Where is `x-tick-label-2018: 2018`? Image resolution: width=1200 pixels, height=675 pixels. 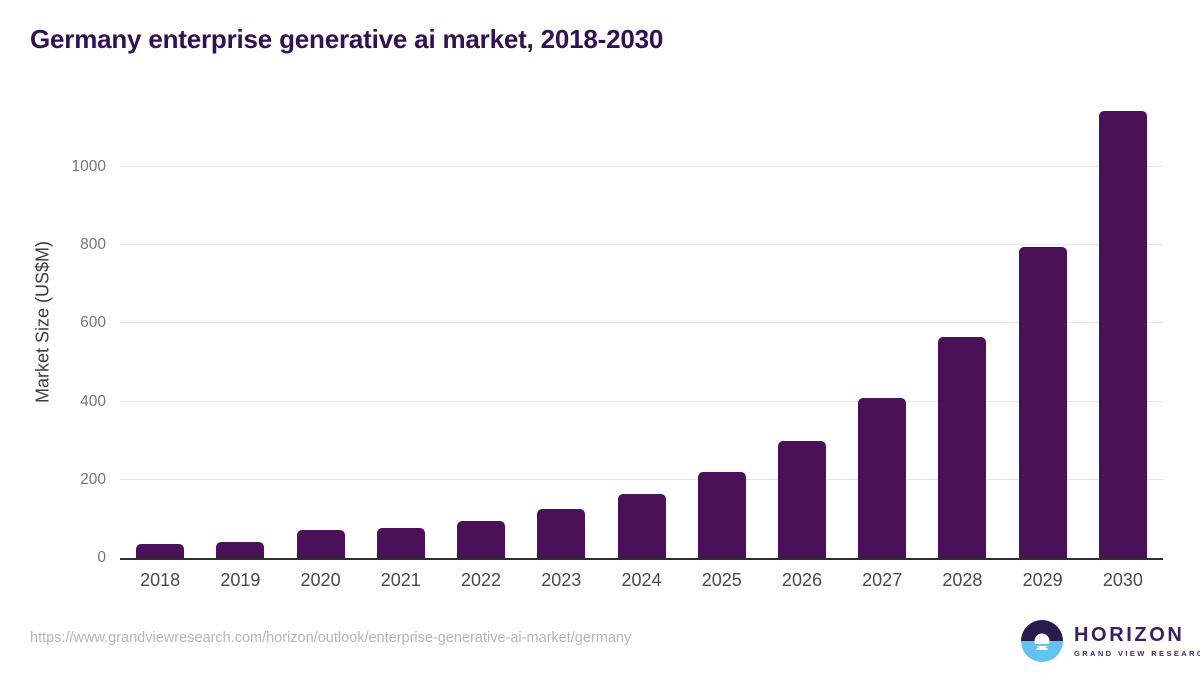 x-tick-label-2018: 2018 is located at coordinates (160, 580).